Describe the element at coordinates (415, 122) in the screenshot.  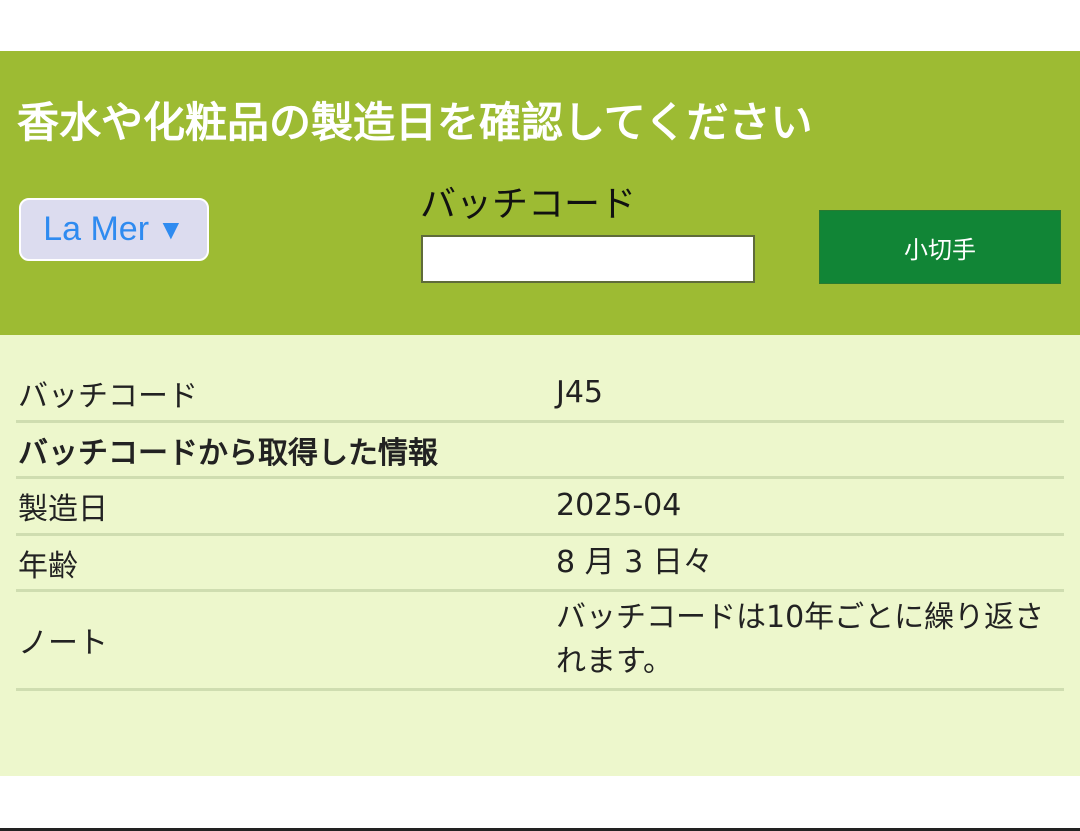
I see `page-title: 香水や化粧品の製造日を確認してください` at that location.